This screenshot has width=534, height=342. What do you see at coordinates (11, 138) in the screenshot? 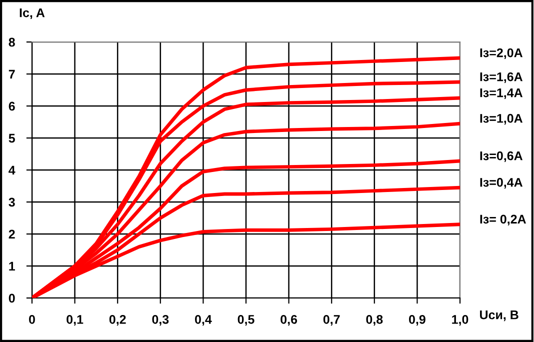
I see `y-tick-label: 5` at bounding box center [11, 138].